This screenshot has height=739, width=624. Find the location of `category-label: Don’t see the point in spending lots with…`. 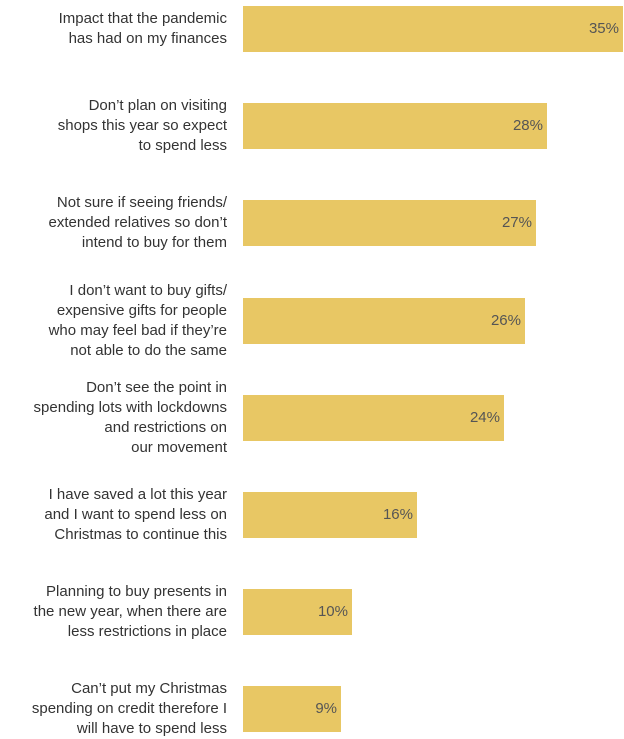

category-label: Don’t see the point in spending lots with… is located at coordinates (130, 418).